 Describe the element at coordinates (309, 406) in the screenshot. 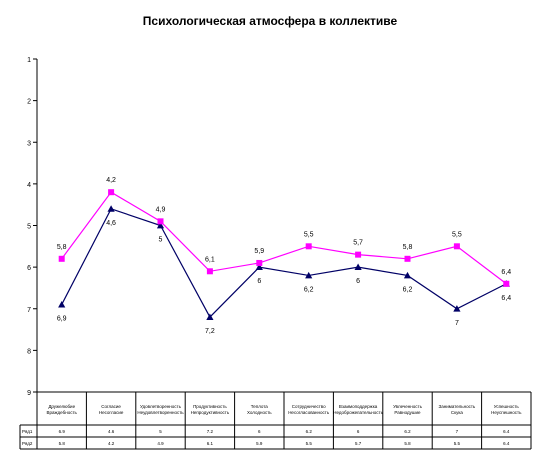

I see `x-tick-label: Сотрудничество` at that location.